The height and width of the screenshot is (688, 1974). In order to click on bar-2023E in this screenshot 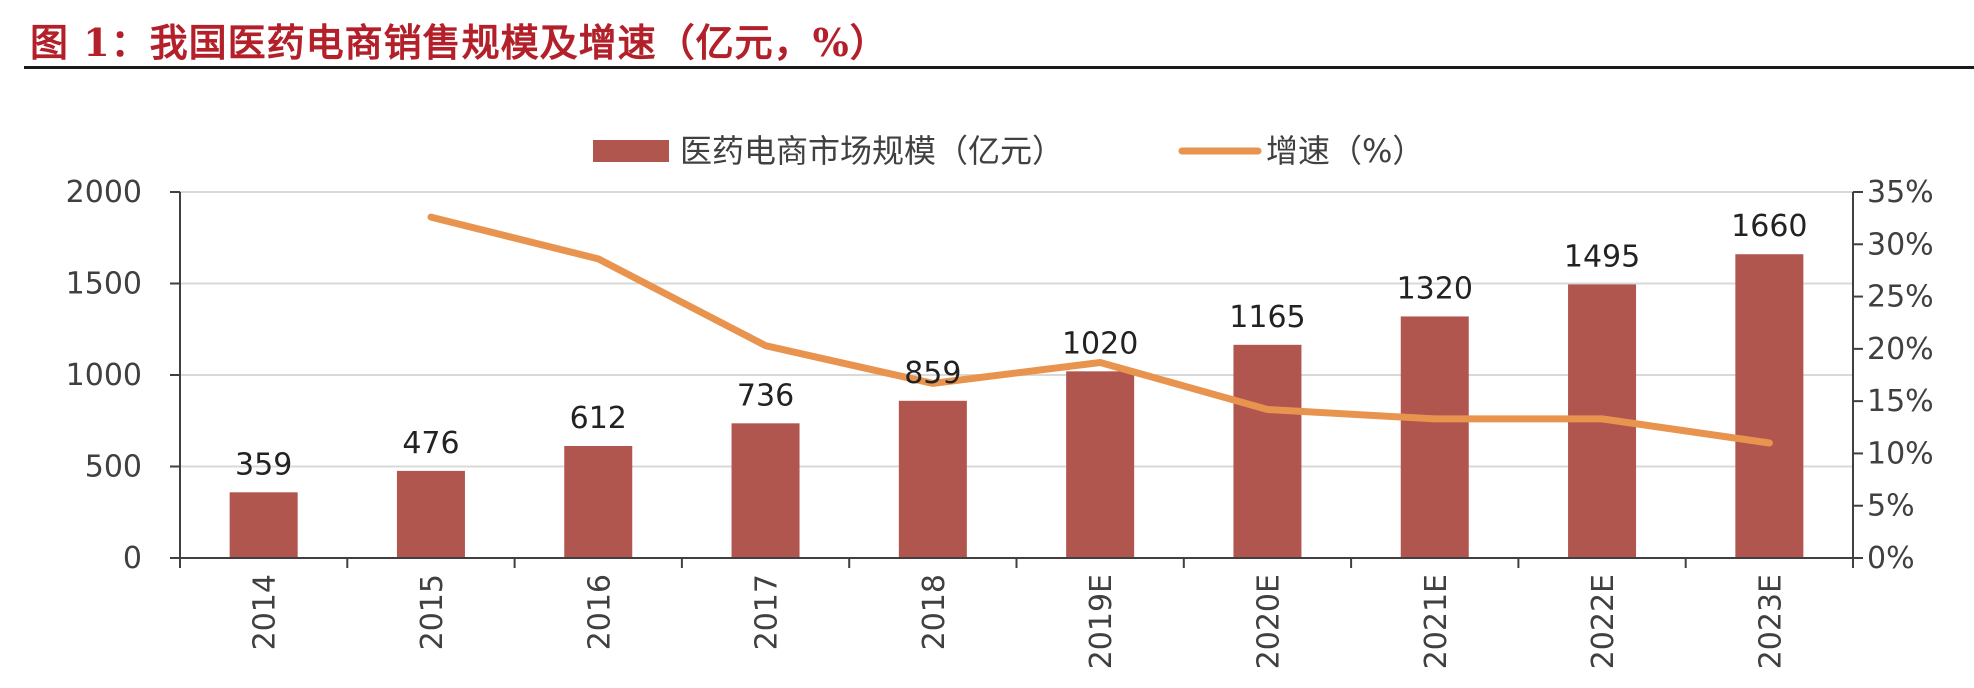, I will do `click(1769, 406)`.